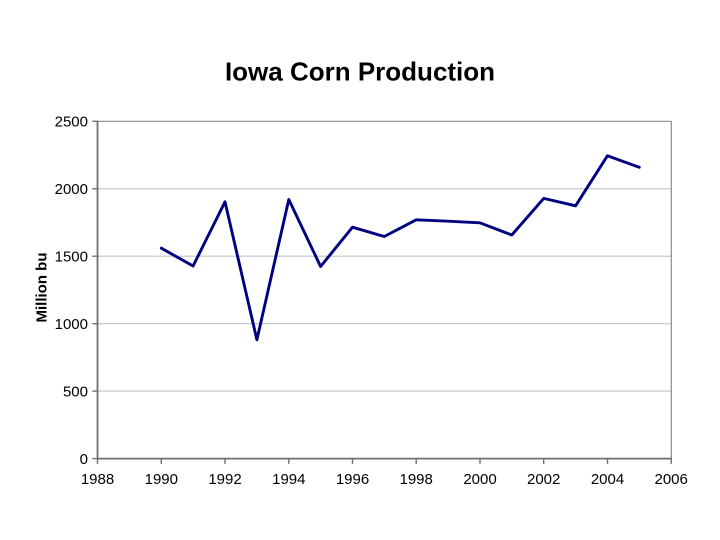  What do you see at coordinates (224, 479) in the screenshot?
I see `svg-text: 1992` at bounding box center [224, 479].